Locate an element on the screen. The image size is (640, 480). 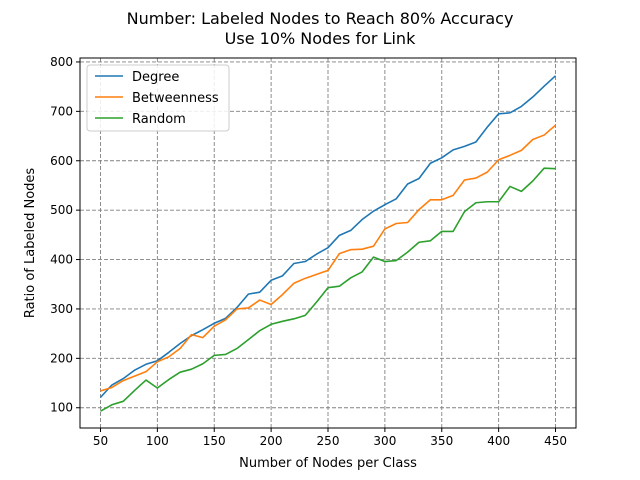
x-tick-label: 300 is located at coordinates (384, 441).